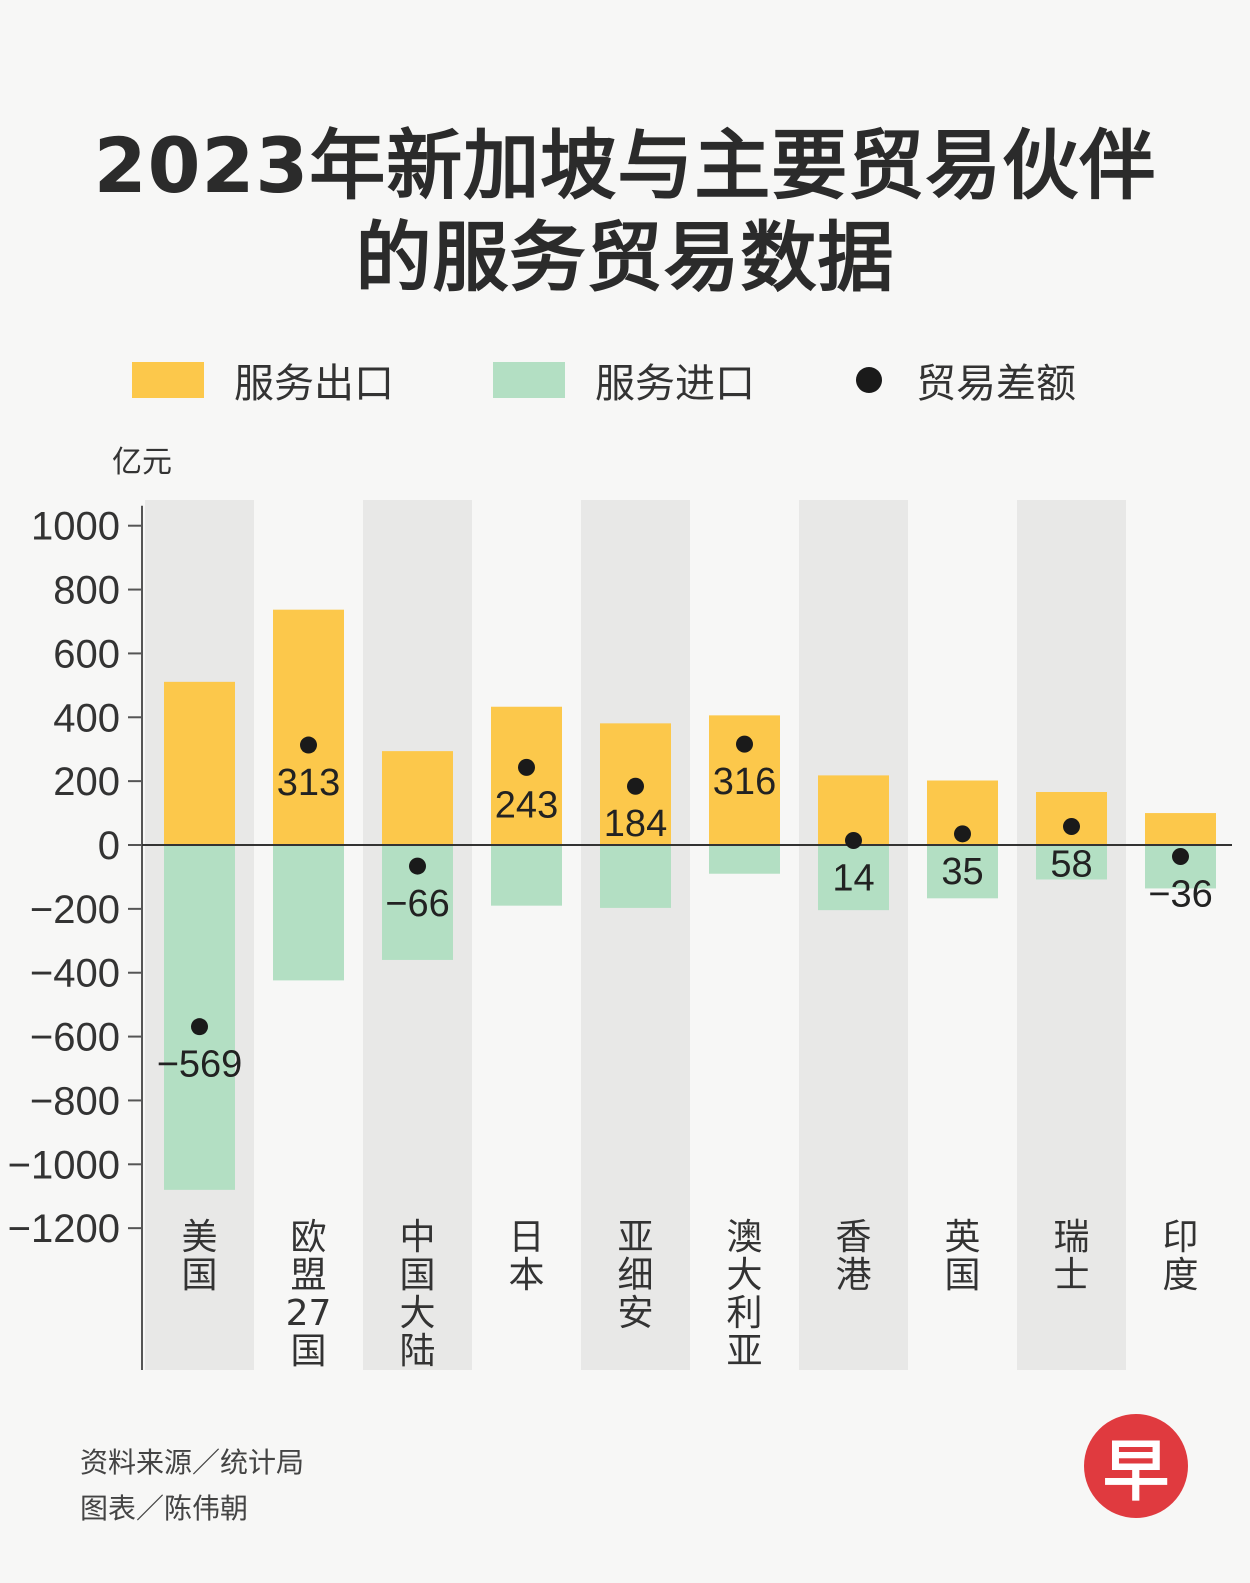 The height and width of the screenshot is (1583, 1250). What do you see at coordinates (744, 1275) in the screenshot?
I see `category-label-5-1: 大` at bounding box center [744, 1275].